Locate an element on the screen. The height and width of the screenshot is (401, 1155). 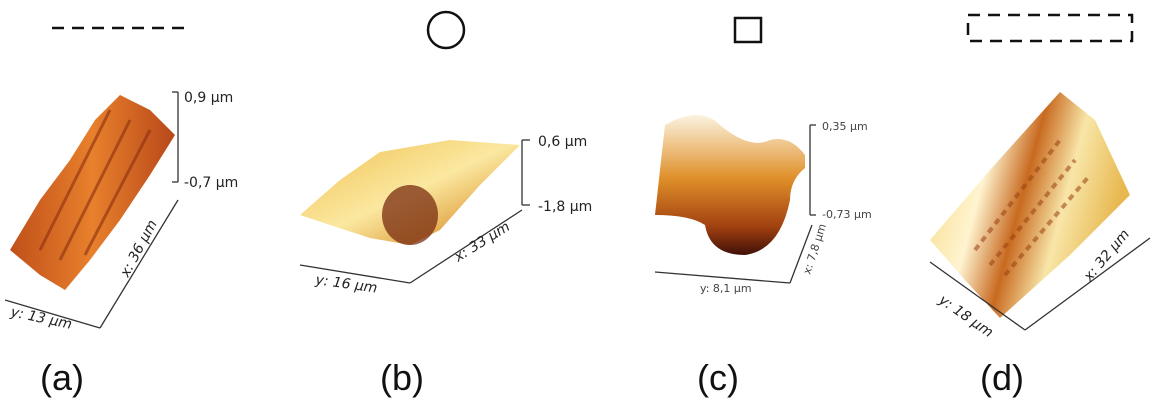
panel-d: y: 18 µm x: 32 µm (d) is located at coordinates (1040, 245).